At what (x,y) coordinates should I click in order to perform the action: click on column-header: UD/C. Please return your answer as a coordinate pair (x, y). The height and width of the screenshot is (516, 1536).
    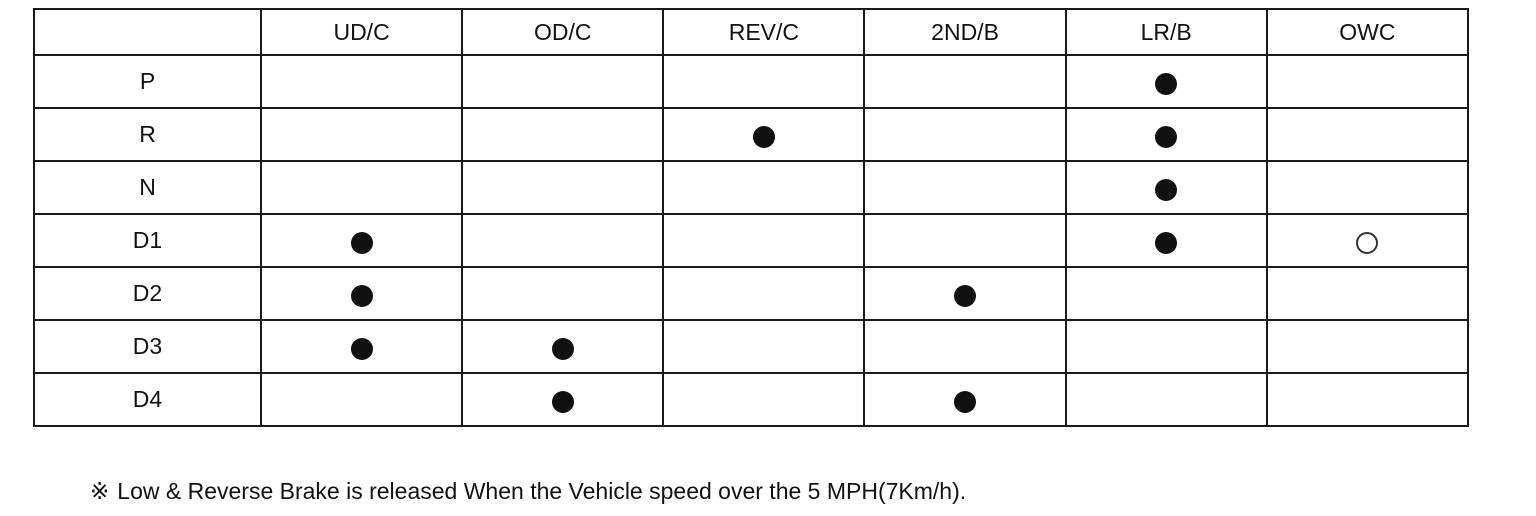
    Looking at the image, I should click on (361, 32).